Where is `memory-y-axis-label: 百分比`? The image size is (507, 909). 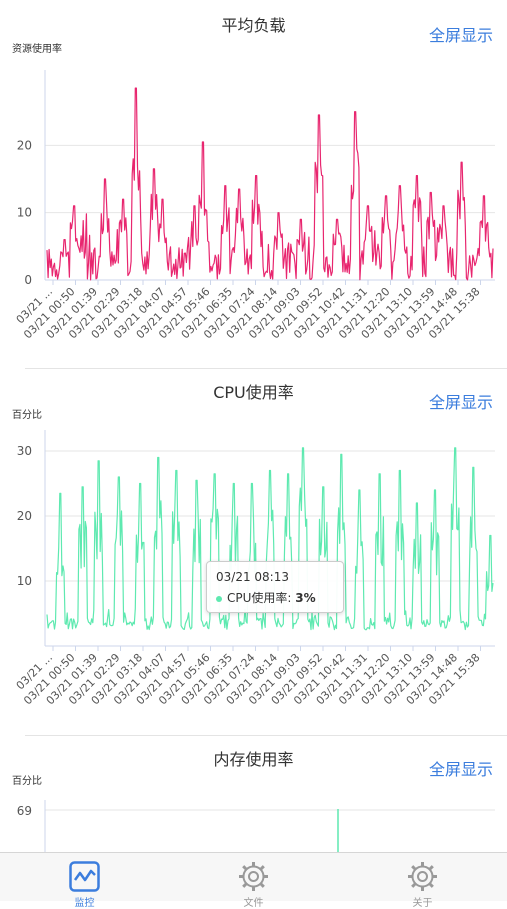
memory-y-axis-label: 百分比 is located at coordinates (27, 781).